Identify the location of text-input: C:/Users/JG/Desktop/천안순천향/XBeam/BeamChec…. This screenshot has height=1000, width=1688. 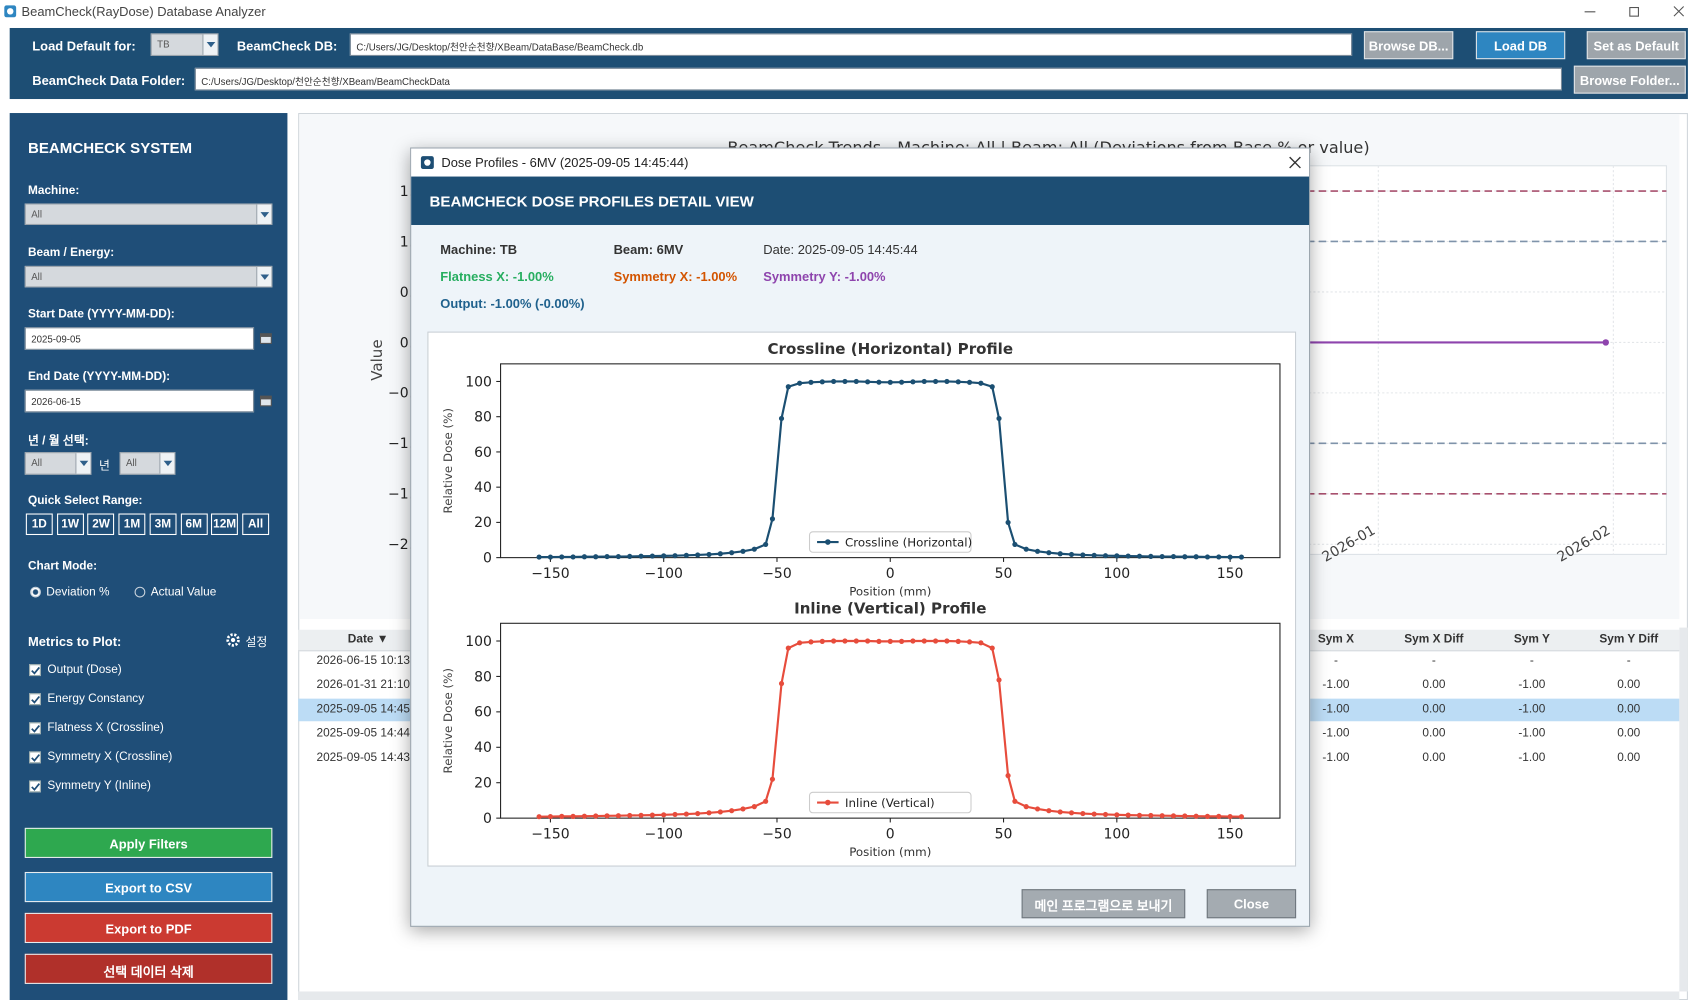
(878, 79).